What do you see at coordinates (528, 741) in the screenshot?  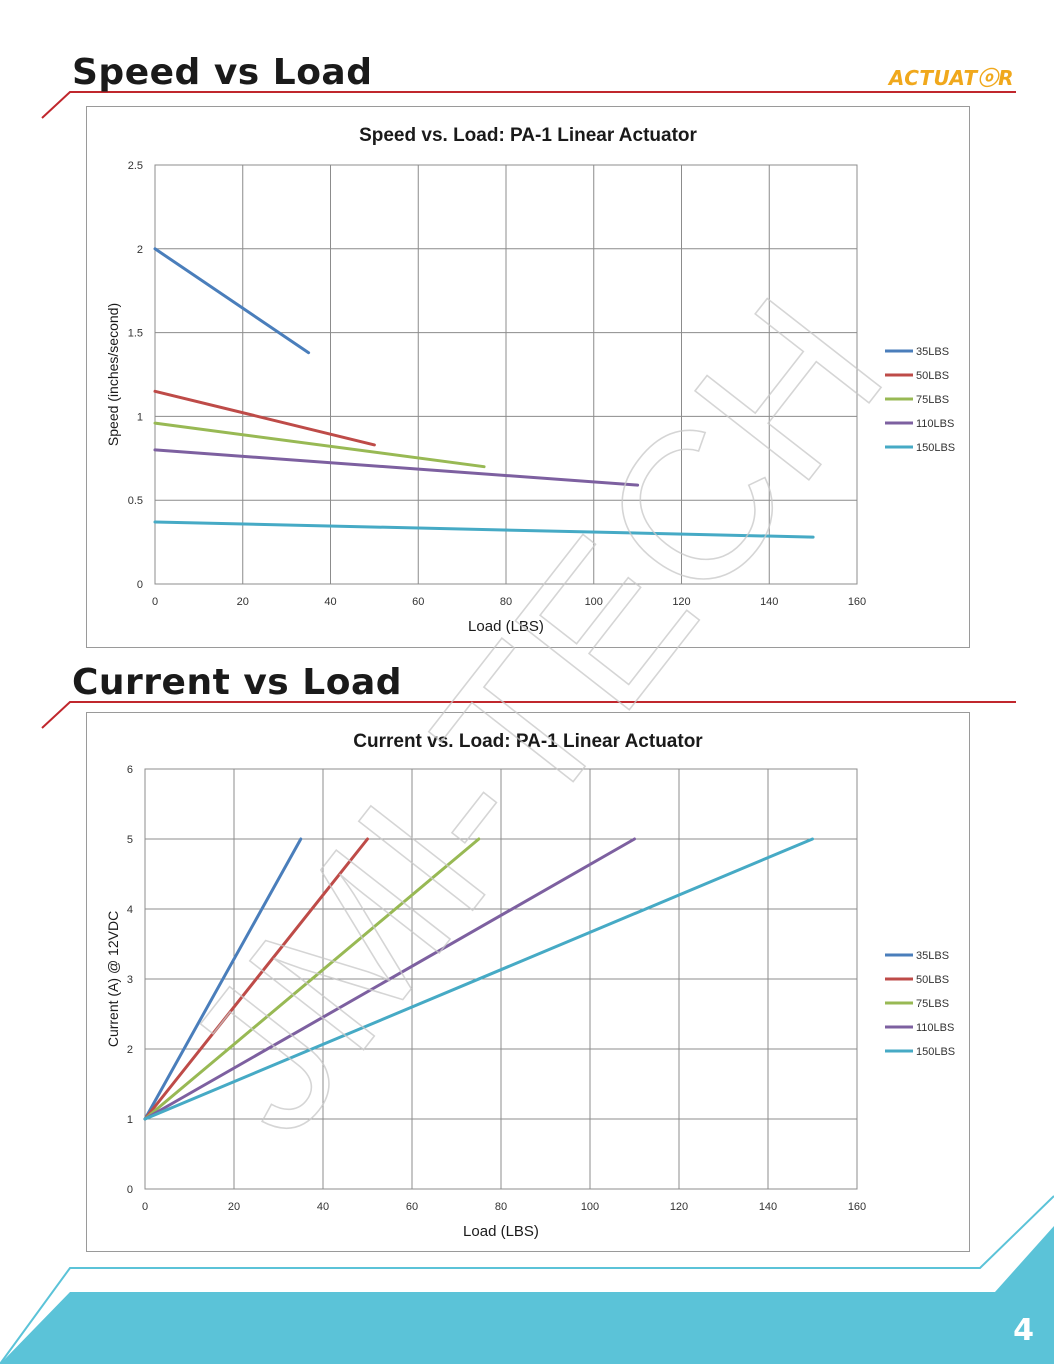 I see `chart-title: Current vs. Load: PA-1 Linear Actuator` at bounding box center [528, 741].